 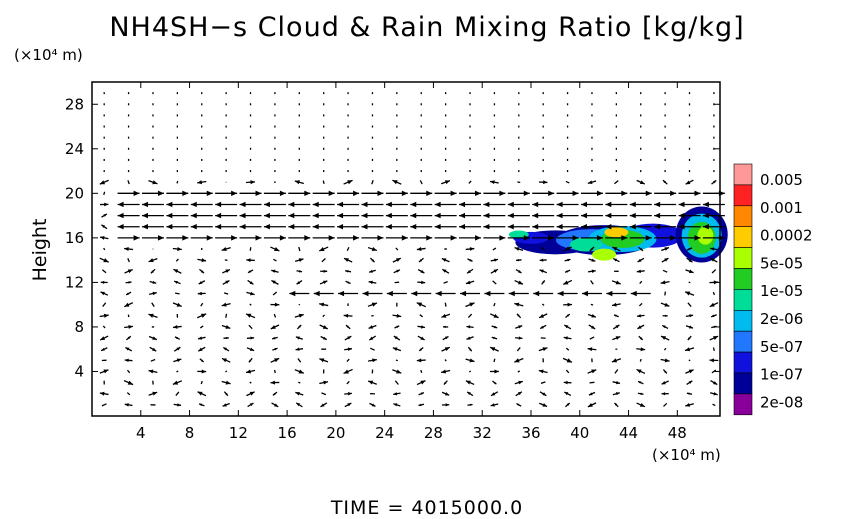 What do you see at coordinates (74, 282) in the screenshot?
I see `y-tick-label: 12` at bounding box center [74, 282].